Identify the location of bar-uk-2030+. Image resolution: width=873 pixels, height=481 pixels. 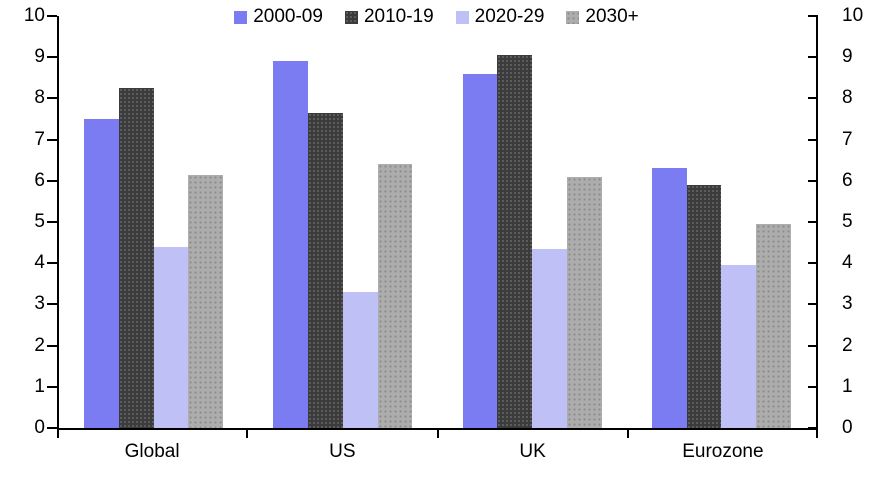
(584, 302).